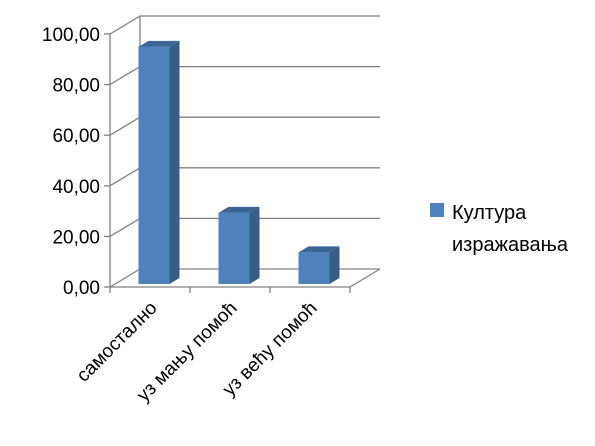 The height and width of the screenshot is (446, 595). I want to click on y-tick-label: 40,00, so click(76, 187).